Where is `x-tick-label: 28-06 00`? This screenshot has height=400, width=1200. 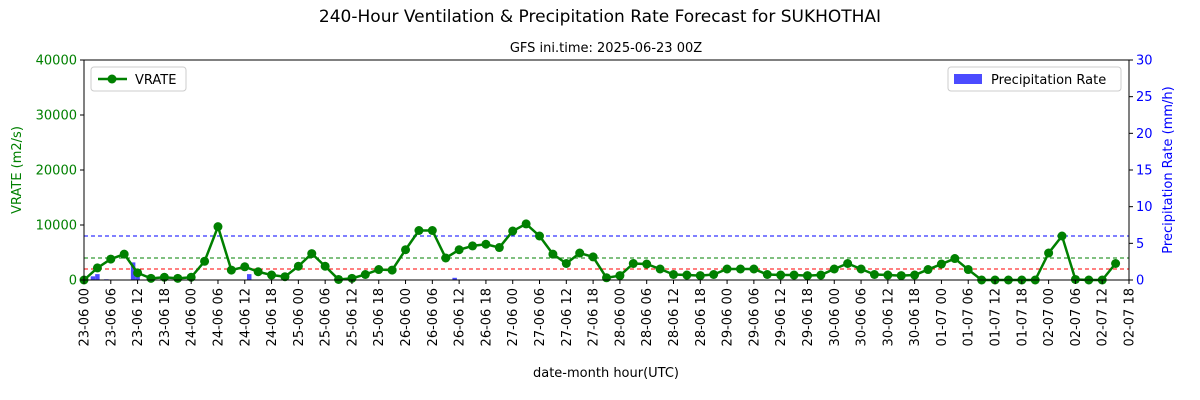
x-tick-label: 28-06 00 is located at coordinates (620, 317).